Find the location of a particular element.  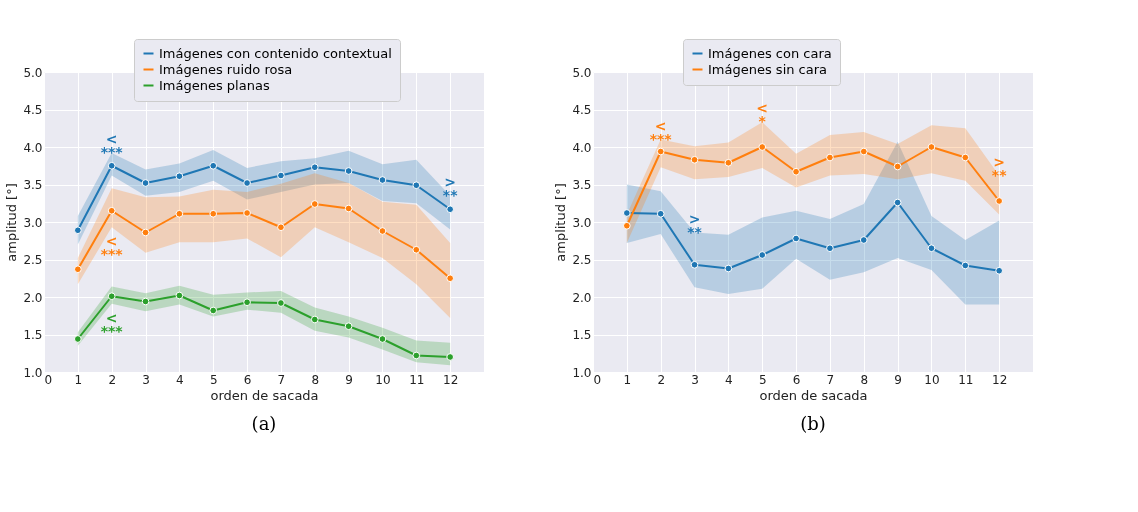

annotation: < *** is located at coordinates (112, 145).